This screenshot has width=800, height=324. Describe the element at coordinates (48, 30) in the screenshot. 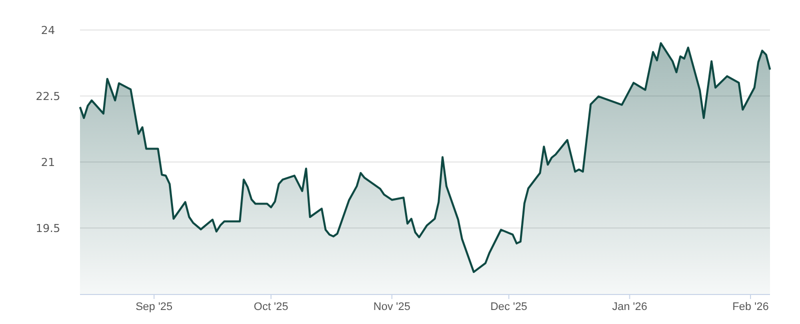

I see `y-tick-label: 24` at that location.